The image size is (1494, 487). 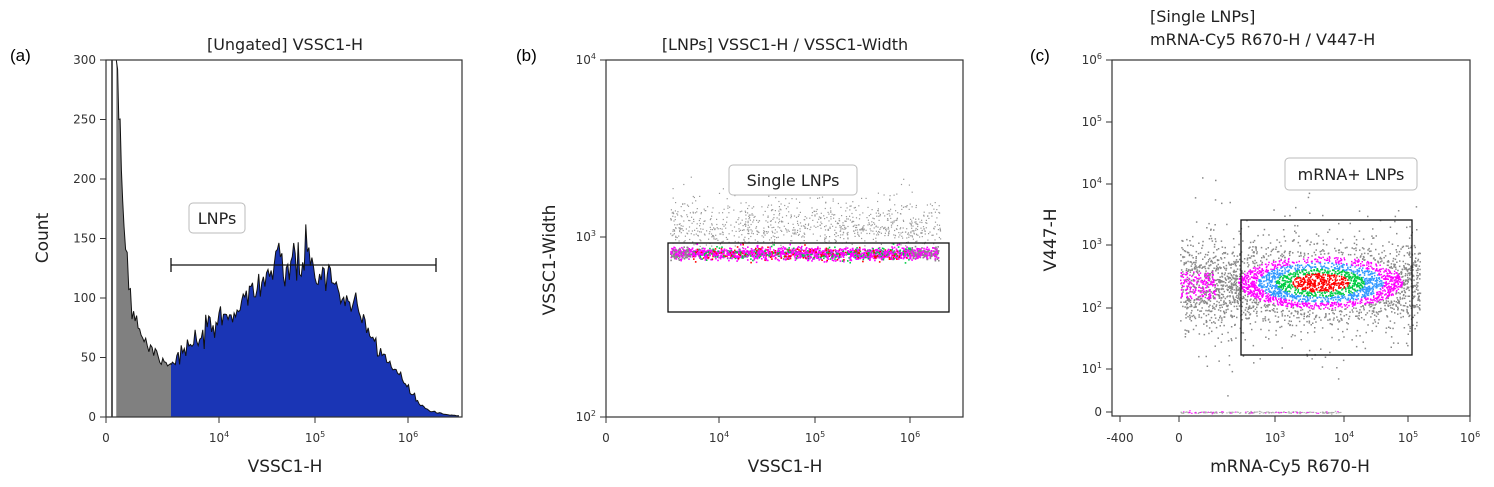 I want to click on panel-label-b: (b), so click(x=526, y=55).